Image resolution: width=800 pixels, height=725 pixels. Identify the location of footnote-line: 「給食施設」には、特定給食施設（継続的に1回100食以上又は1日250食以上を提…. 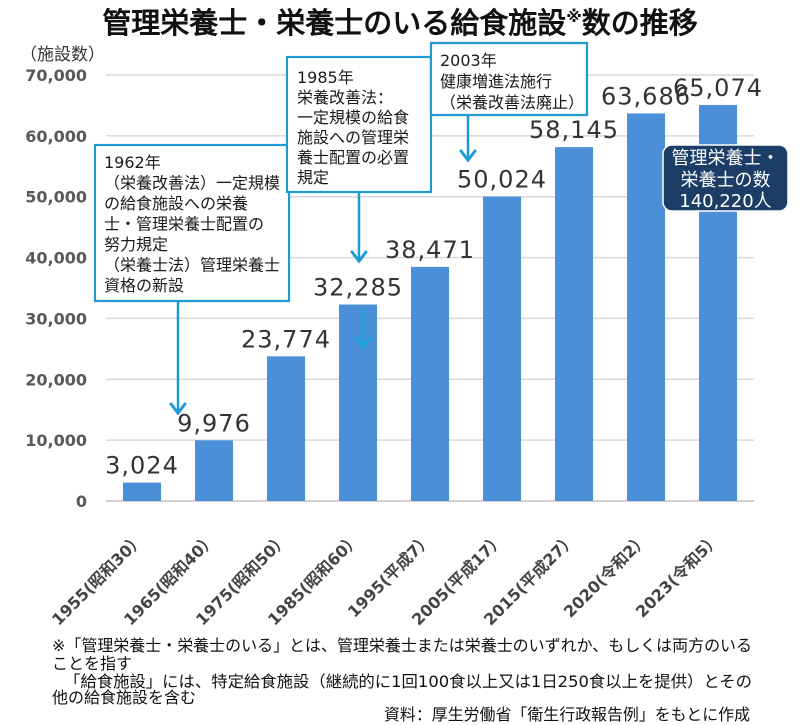
(408, 681).